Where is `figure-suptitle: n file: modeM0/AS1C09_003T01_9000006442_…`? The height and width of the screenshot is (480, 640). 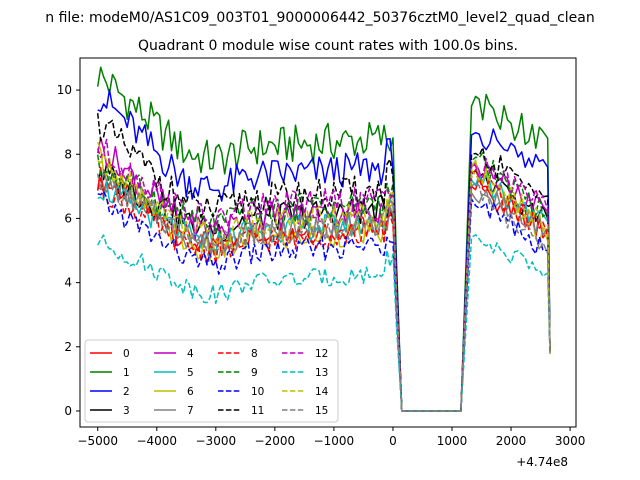
figure-suptitle: n file: modeM0/AS1C09_003T01_9000006442_… is located at coordinates (319, 18).